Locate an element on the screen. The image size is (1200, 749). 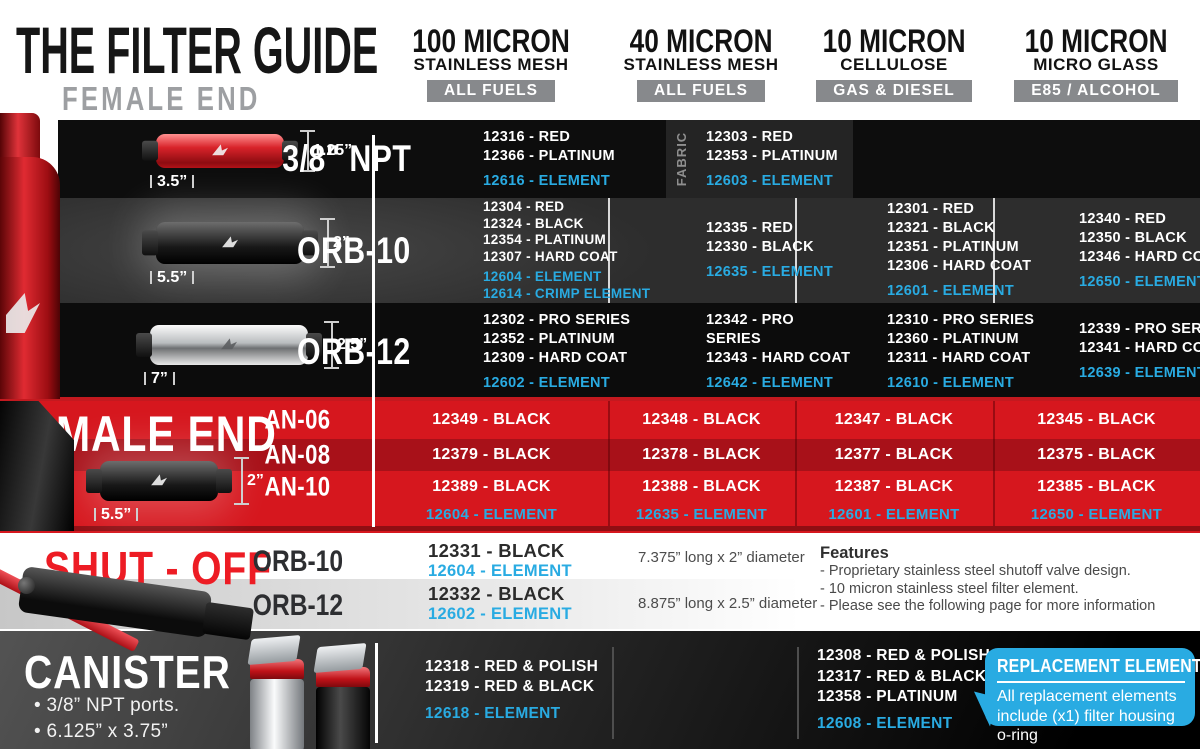
element-number: 12616 - ELEMENT is located at coordinates (546, 180).